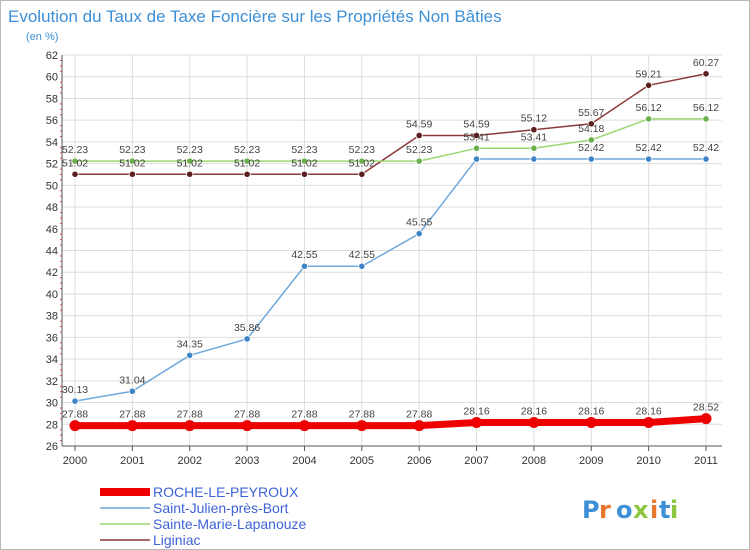  What do you see at coordinates (706, 408) in the screenshot?
I see `data-label: 28.52` at bounding box center [706, 408].